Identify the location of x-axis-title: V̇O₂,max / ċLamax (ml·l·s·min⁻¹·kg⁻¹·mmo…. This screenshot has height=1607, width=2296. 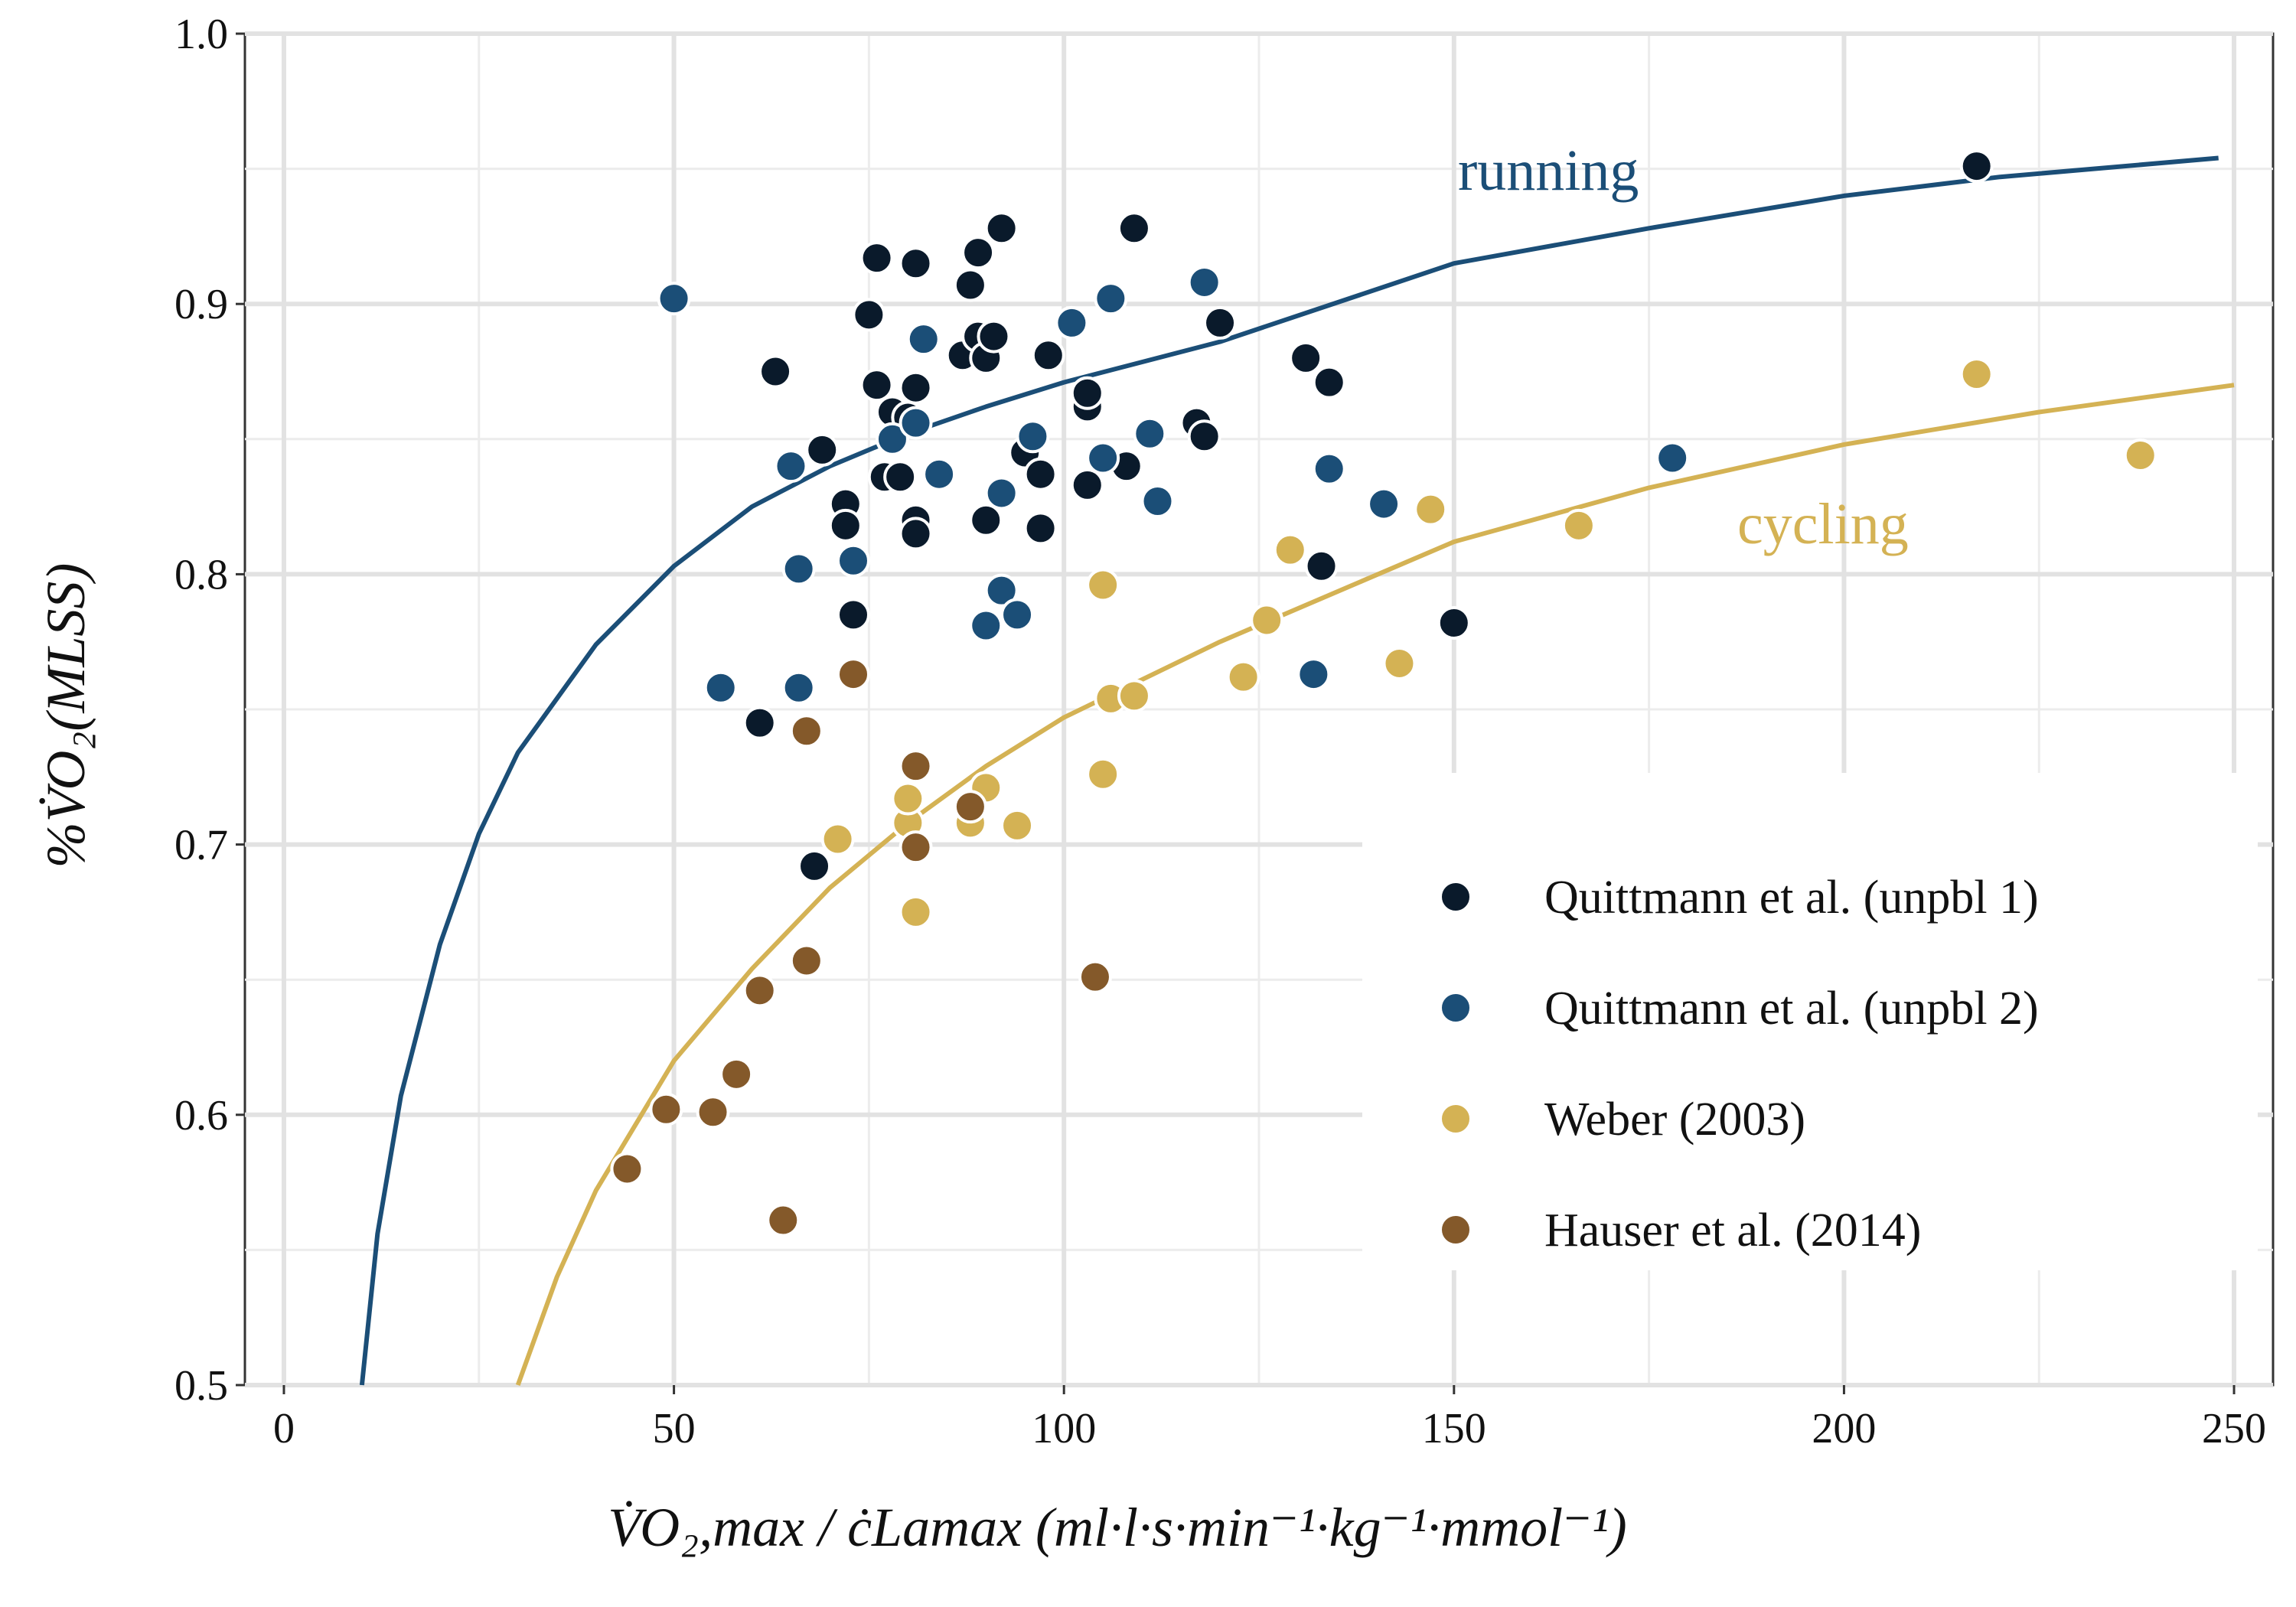
(1117, 1527).